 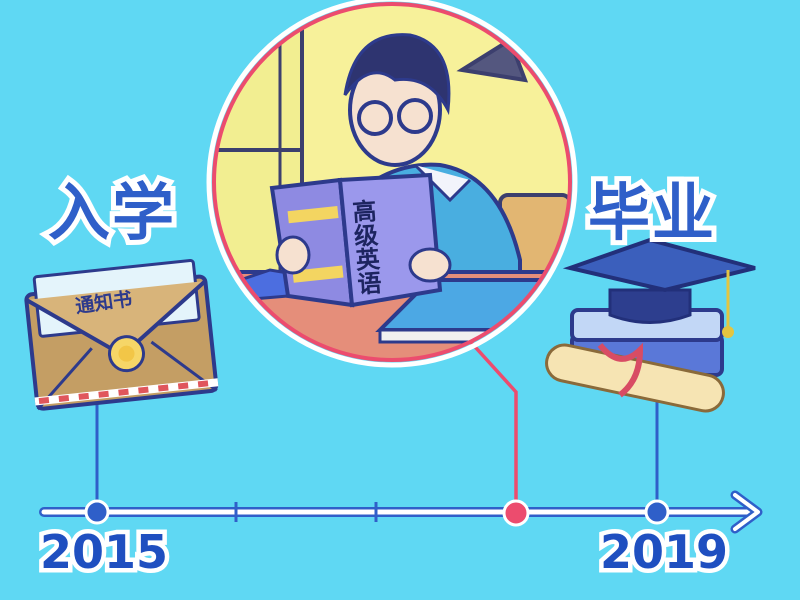 What do you see at coordinates (121, 334) in the screenshot?
I see `envelope-icon` at bounding box center [121, 334].